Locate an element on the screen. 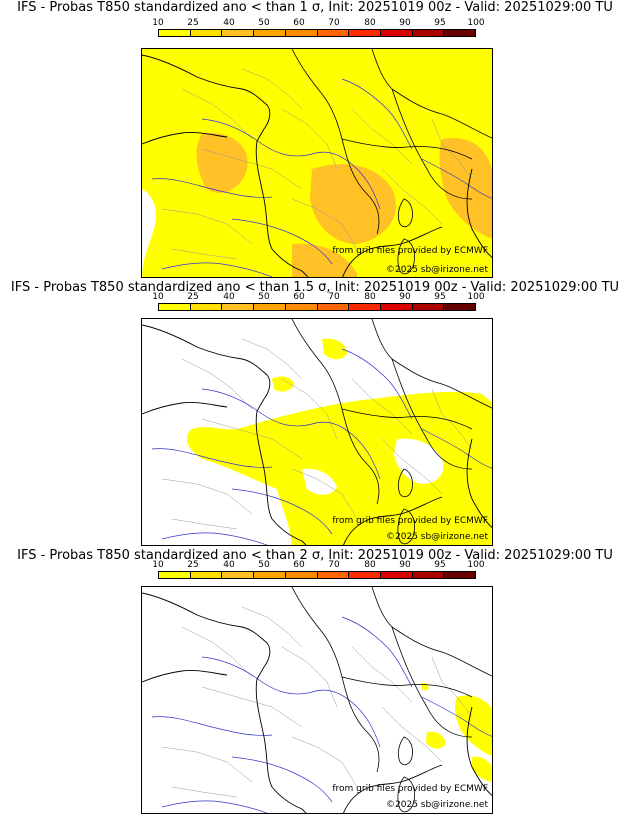 This screenshot has width=630, height=828. credit-grib: from grib files provided by ECMWF is located at coordinates (410, 251).